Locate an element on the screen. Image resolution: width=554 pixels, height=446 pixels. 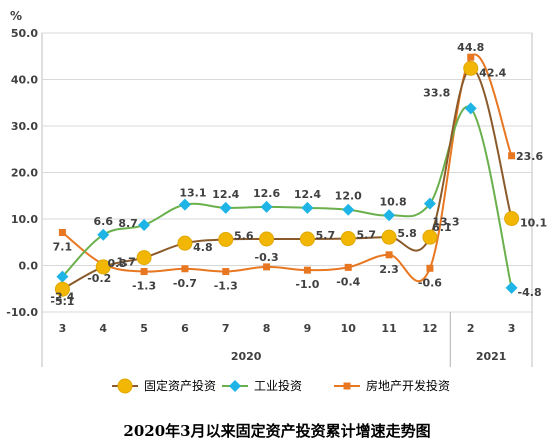
x-tick-label: 6 is located at coordinates (185, 328).